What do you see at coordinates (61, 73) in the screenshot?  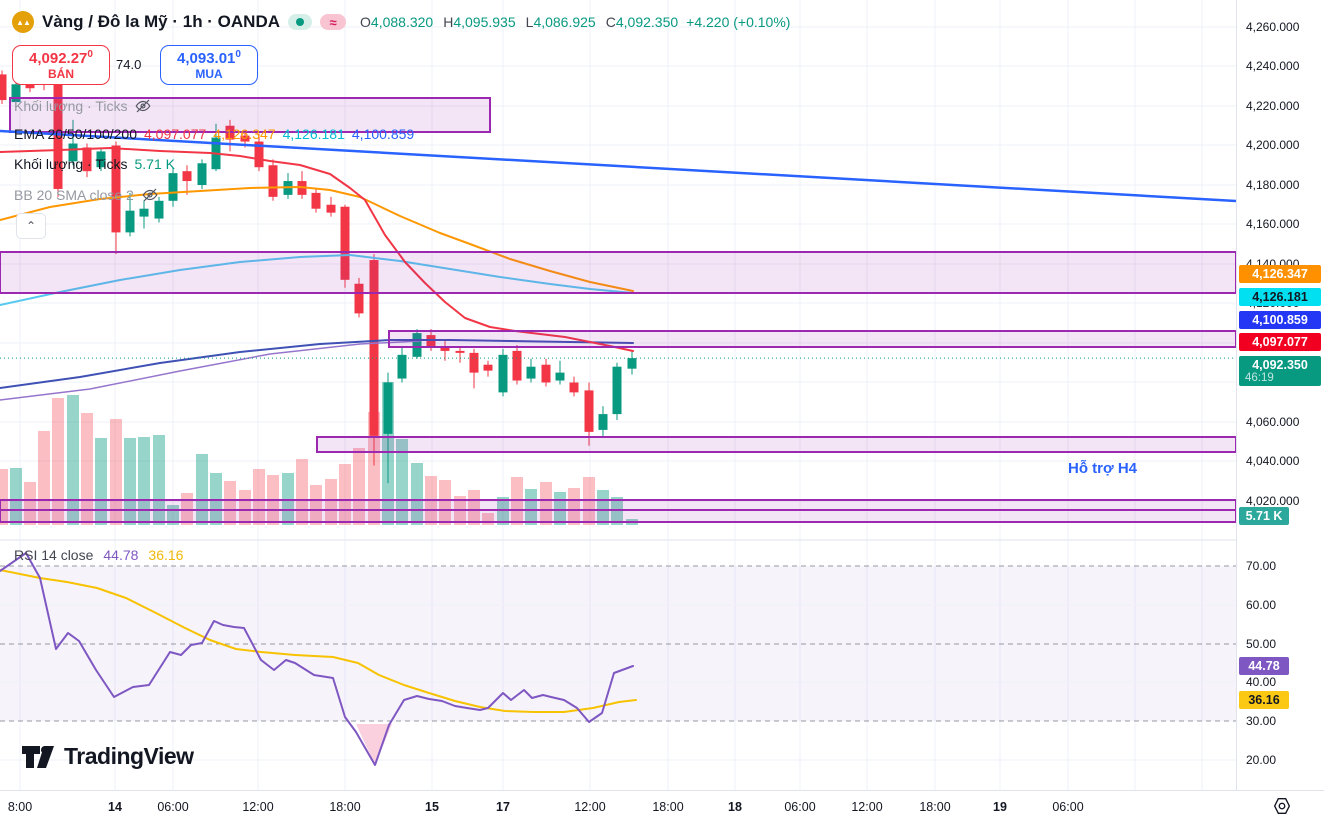 I see `sell-label: BÁN` at bounding box center [61, 73].